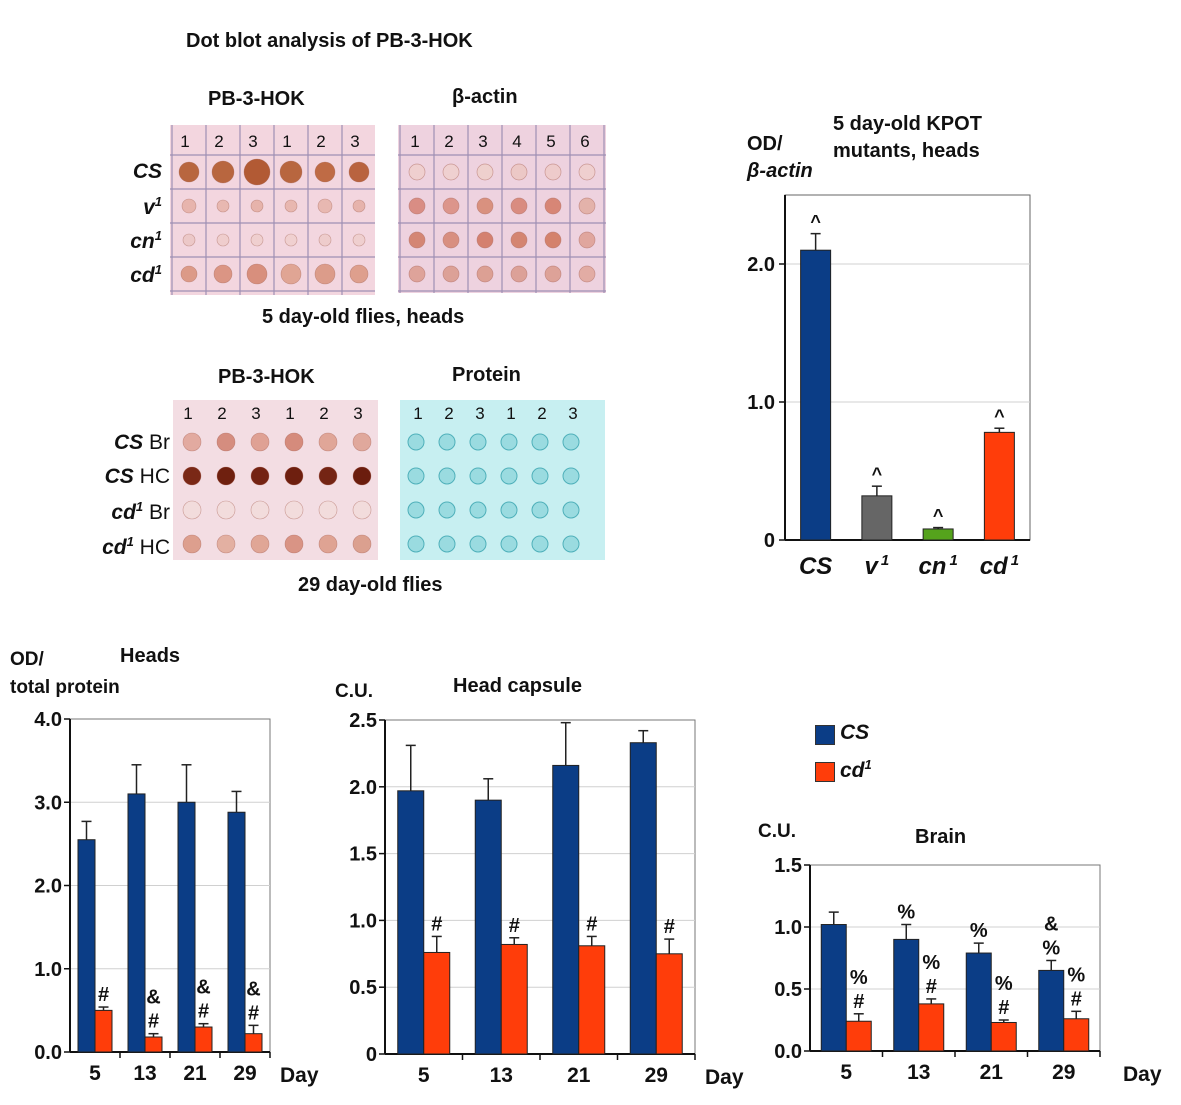 This screenshot has height=1105, width=1181. I want to click on brain-ylabel-line1: C.U., so click(777, 831).